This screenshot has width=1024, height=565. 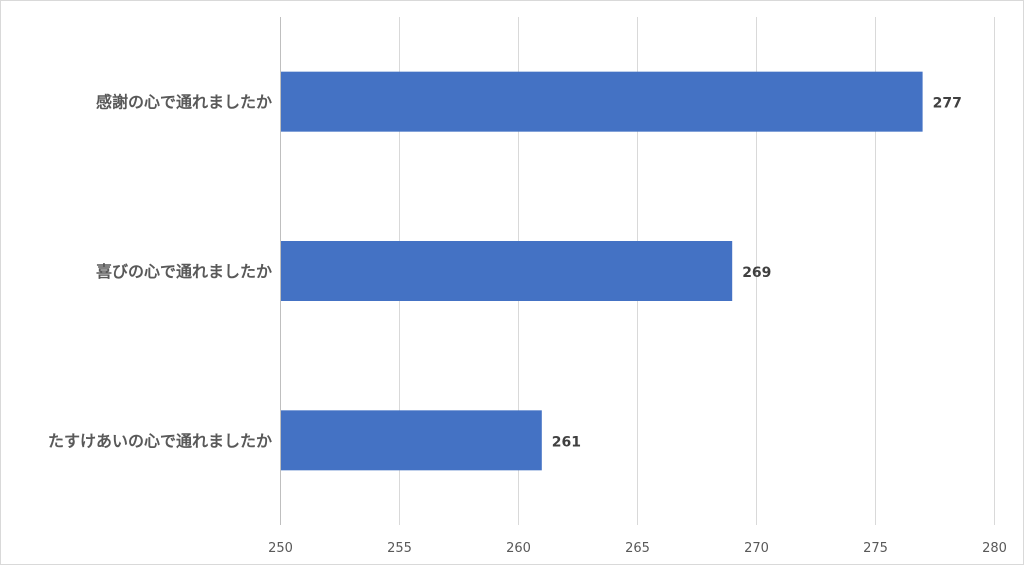 I want to click on category-label: 感謝の心で通れましたか, so click(x=184, y=102).